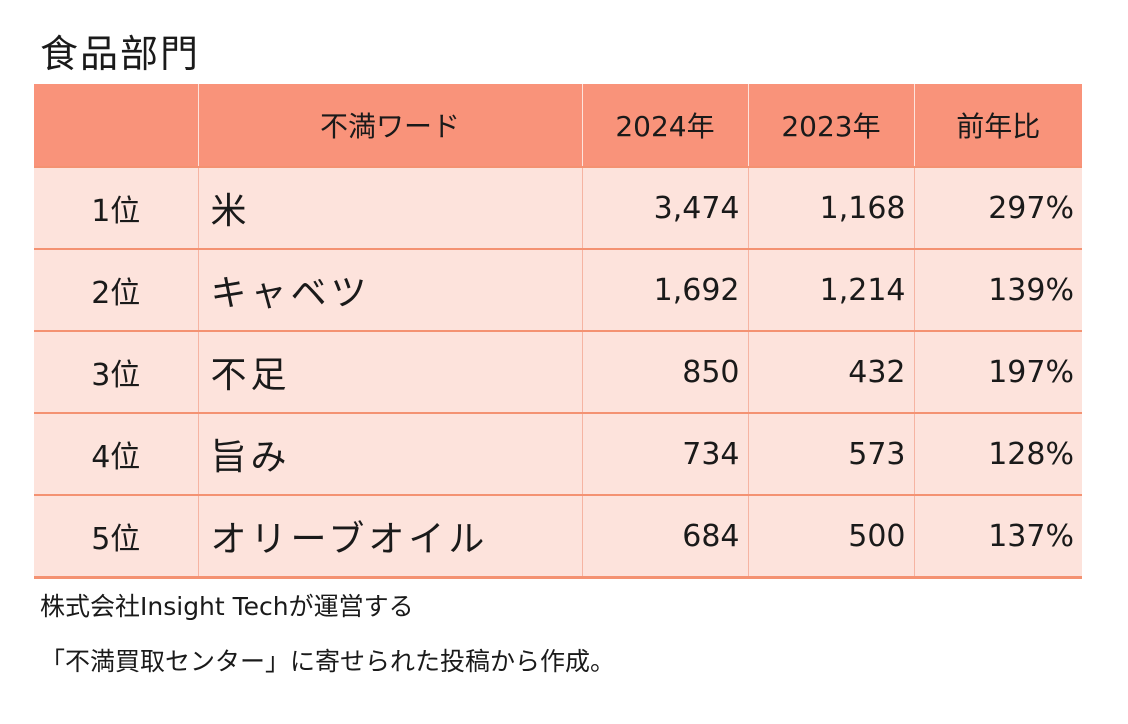 This screenshot has height=724, width=1128. Describe the element at coordinates (998, 453) in the screenshot. I see `ratio-cell: 128%` at that location.